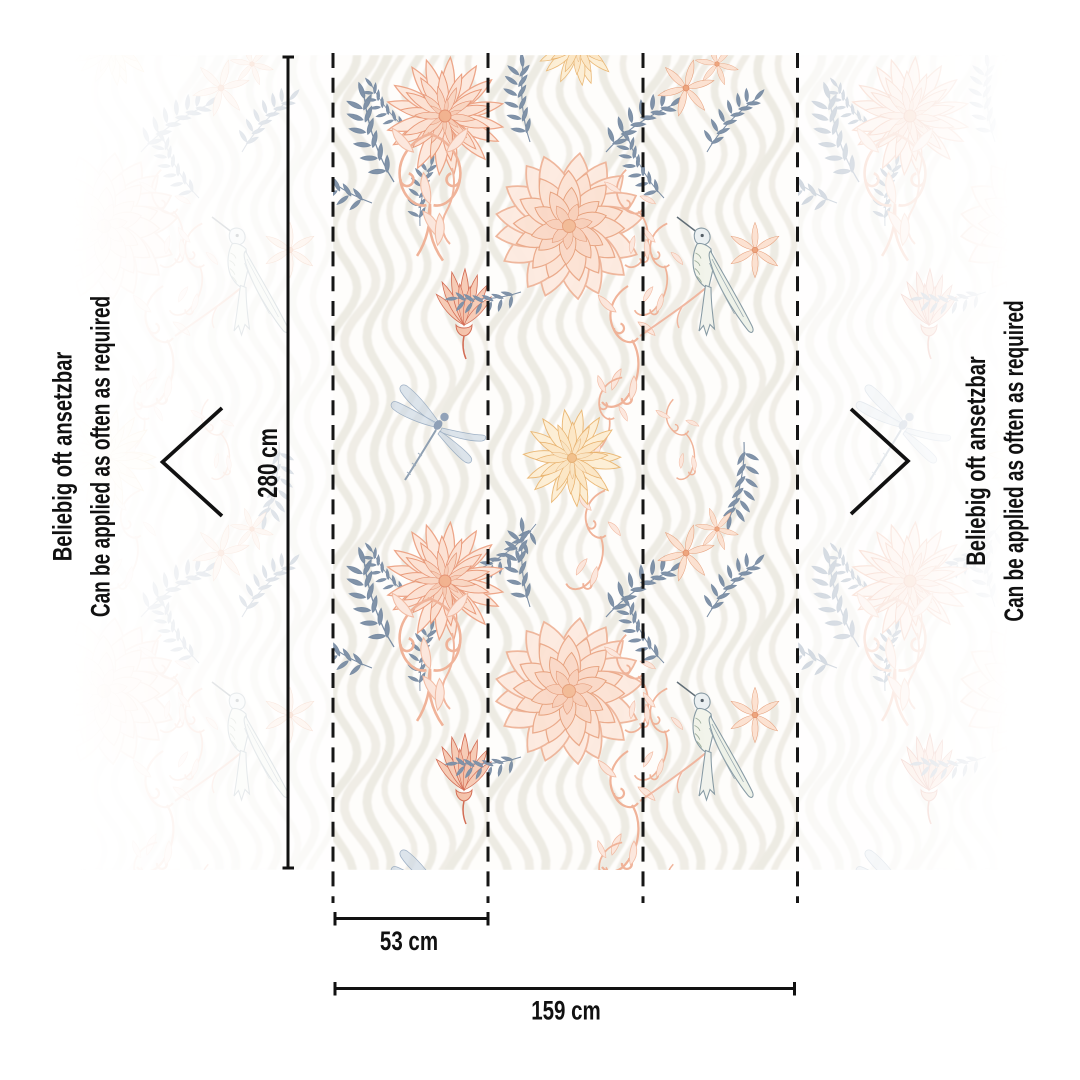  I want to click on svg-text: 159 cm, so click(566, 1011).